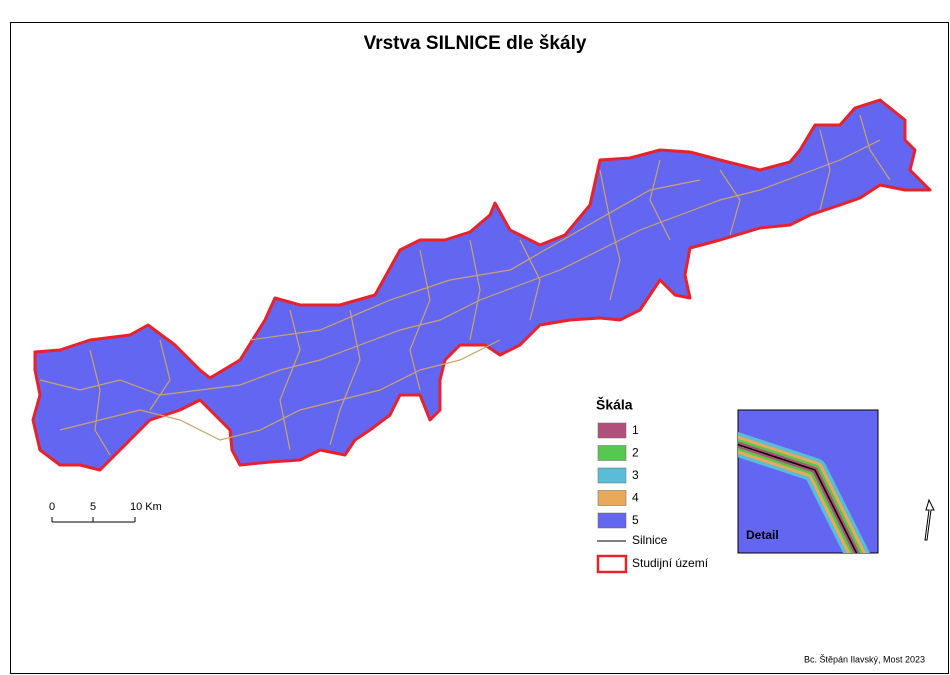 The width and height of the screenshot is (950, 675). What do you see at coordinates (929, 519) in the screenshot?
I see `north-arrow` at bounding box center [929, 519].